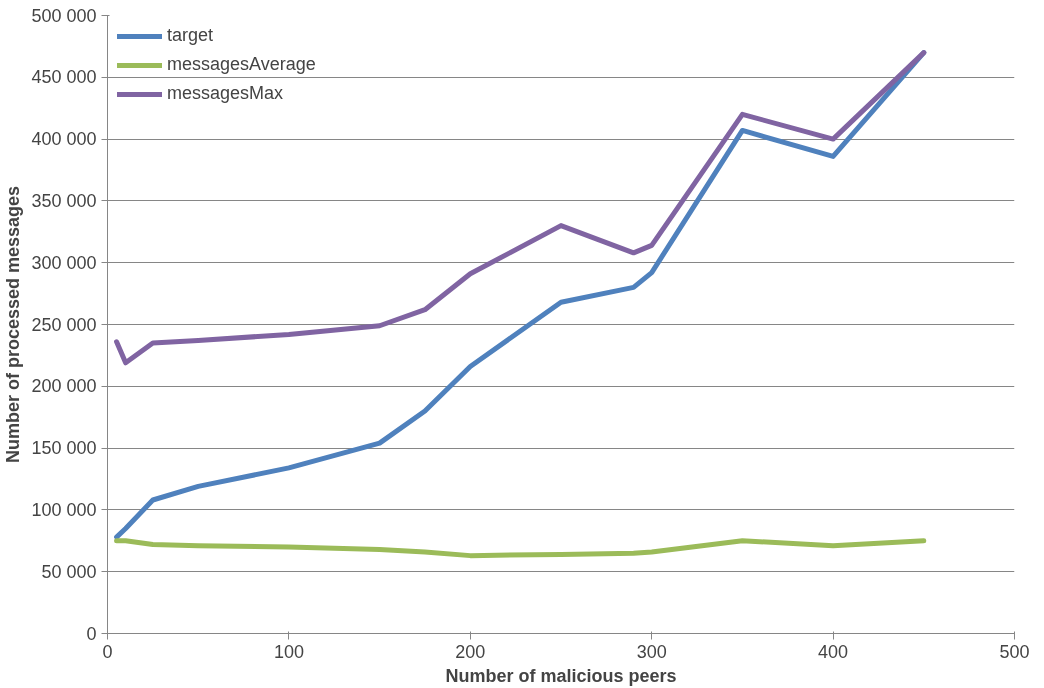 This screenshot has width=1044, height=688. What do you see at coordinates (64, 324) in the screenshot?
I see `y-tick-label: 250 000` at bounding box center [64, 324].